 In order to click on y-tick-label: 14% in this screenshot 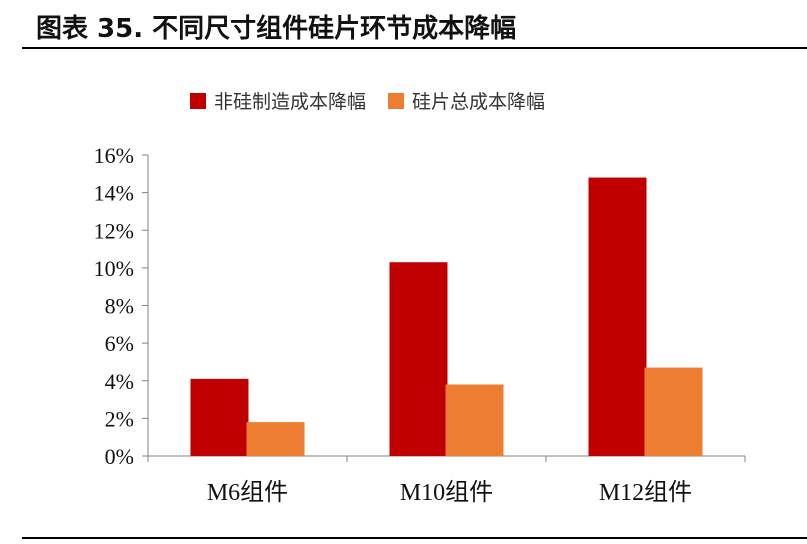, I will do `click(114, 193)`.